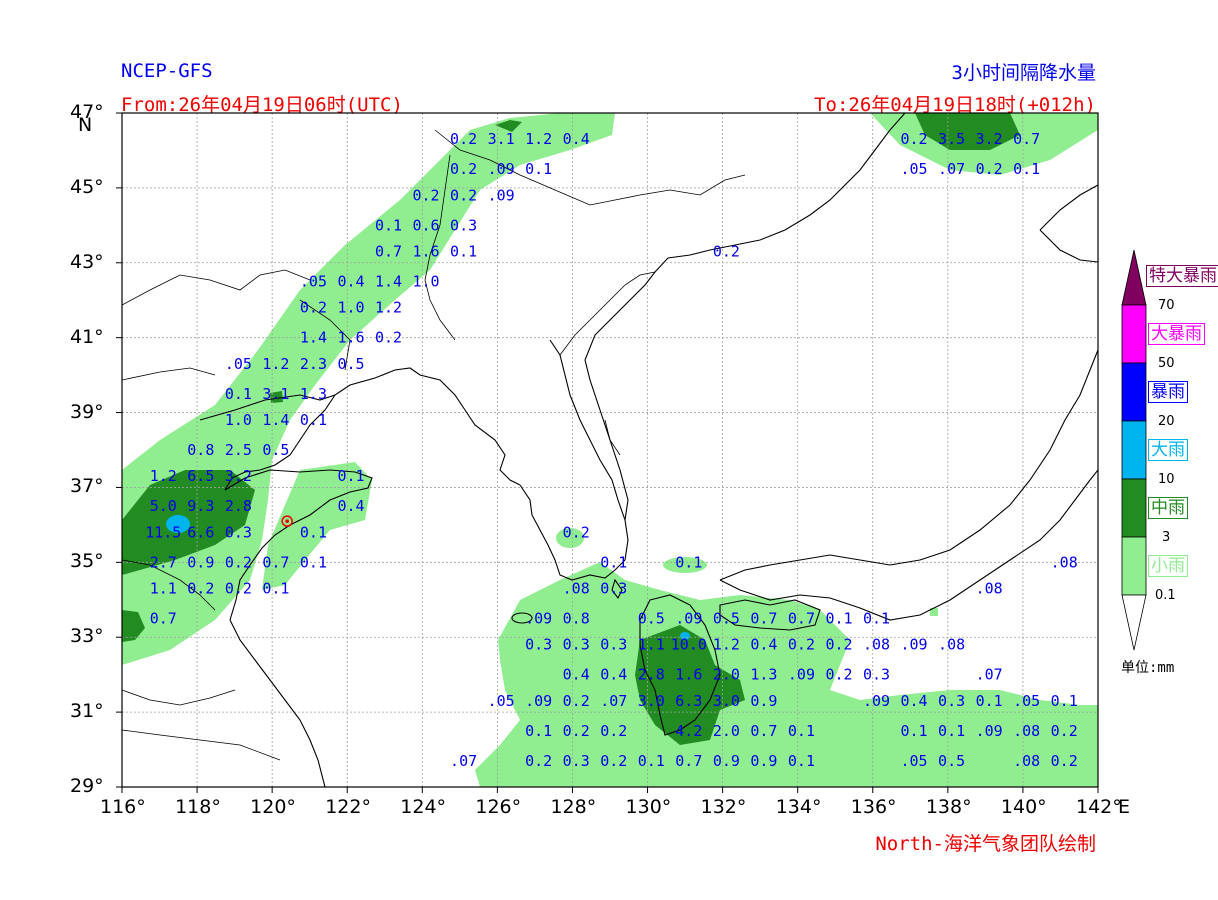 Image resolution: width=1218 pixels, height=900 pixels. Describe the element at coordinates (1166, 421) in the screenshot. I see `legend-threshold-20: 20` at that location.